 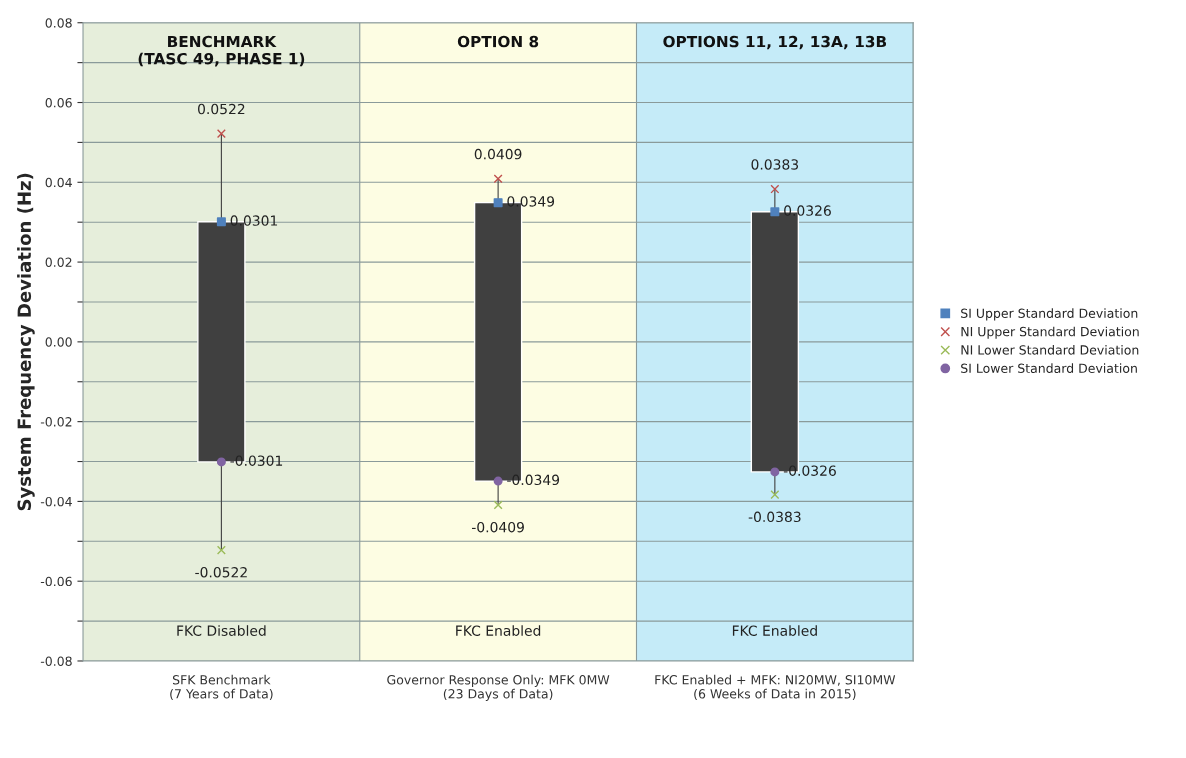 I want to click on band-label: OPTIONS 11, 12, 13A, 13B, so click(x=775, y=42).